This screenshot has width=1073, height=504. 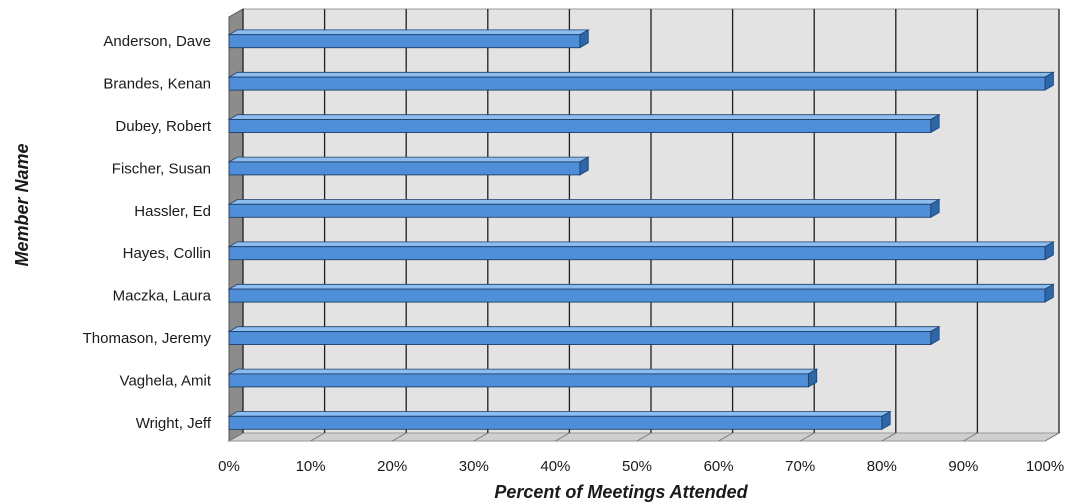 What do you see at coordinates (161, 168) in the screenshot?
I see `category-label: Fischer, Susan` at bounding box center [161, 168].